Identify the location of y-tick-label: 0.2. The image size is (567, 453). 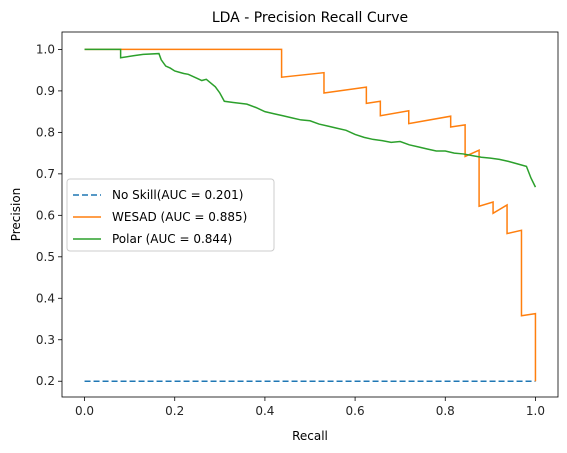
(45, 381).